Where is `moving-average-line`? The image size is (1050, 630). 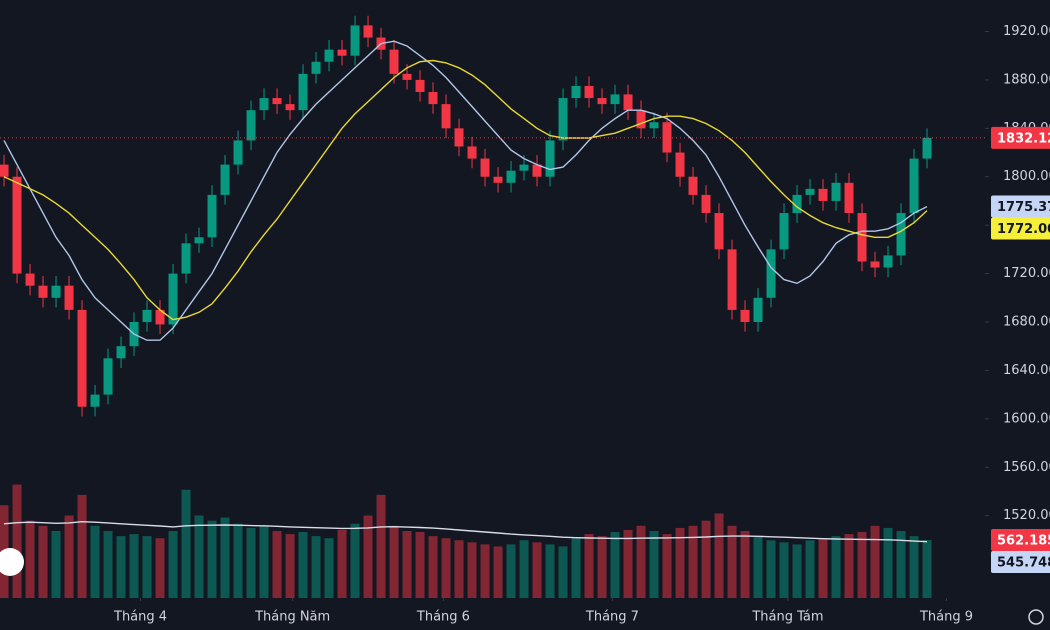
moving-average-line is located at coordinates (465, 531).